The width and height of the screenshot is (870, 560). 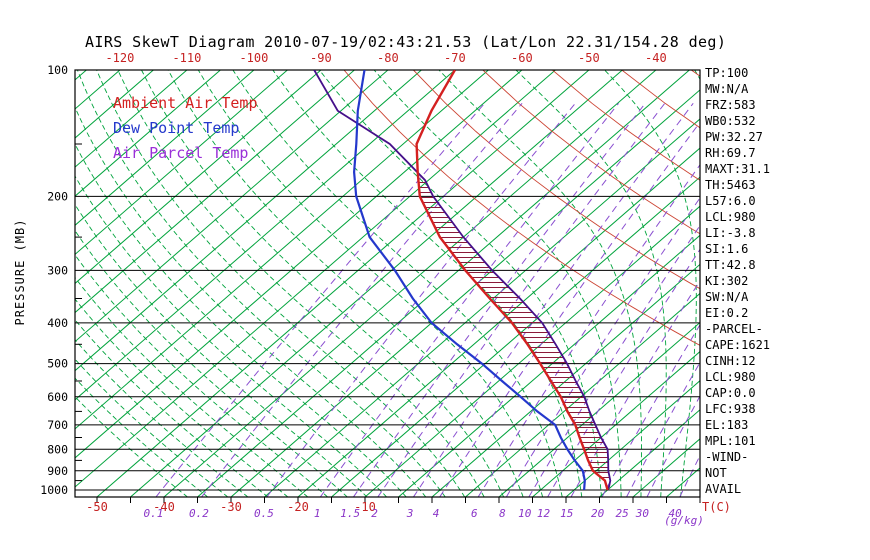 I want to click on stats-line: PW:32.27, so click(x=734, y=137).